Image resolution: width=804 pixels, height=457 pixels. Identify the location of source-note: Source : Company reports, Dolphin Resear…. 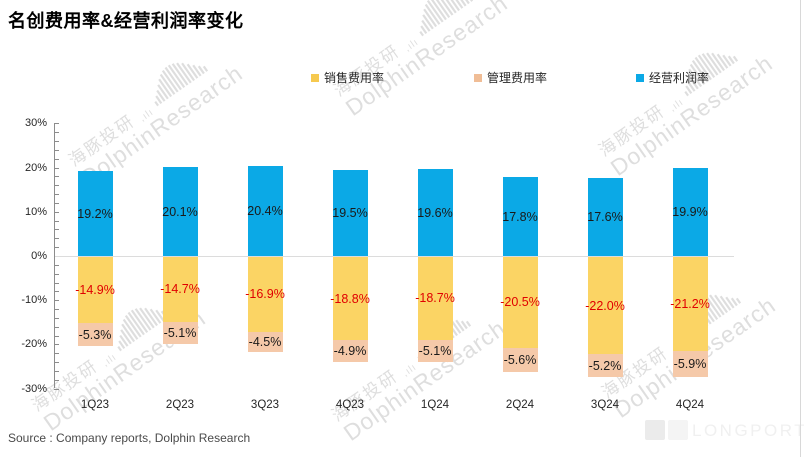
(129, 438).